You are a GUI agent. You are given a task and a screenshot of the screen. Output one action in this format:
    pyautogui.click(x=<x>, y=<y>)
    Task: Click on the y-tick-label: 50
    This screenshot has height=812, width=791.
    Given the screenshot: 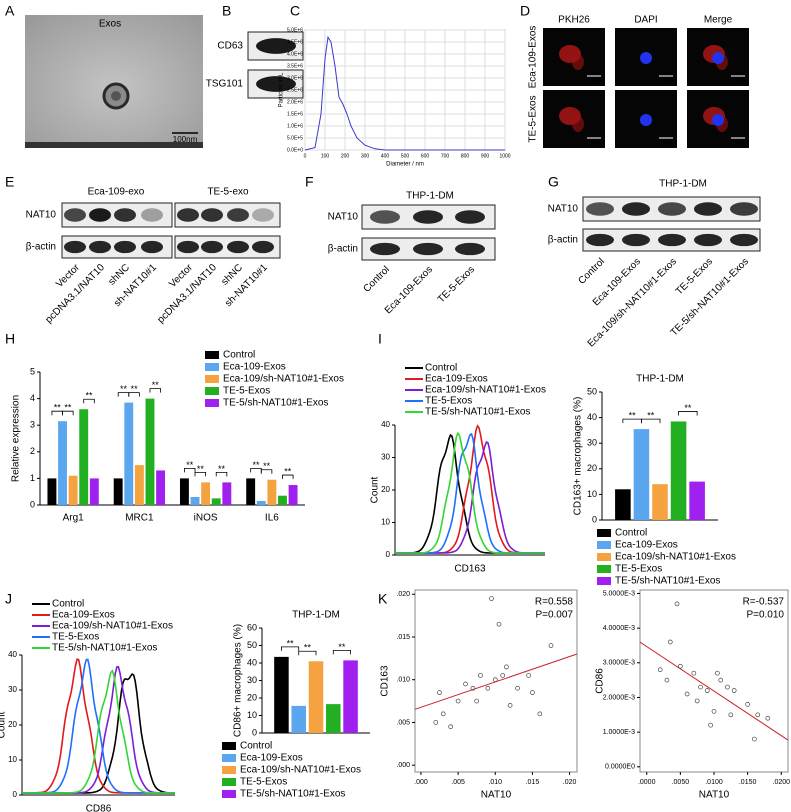 What is the action you would take?
    pyautogui.click(x=252, y=645)
    